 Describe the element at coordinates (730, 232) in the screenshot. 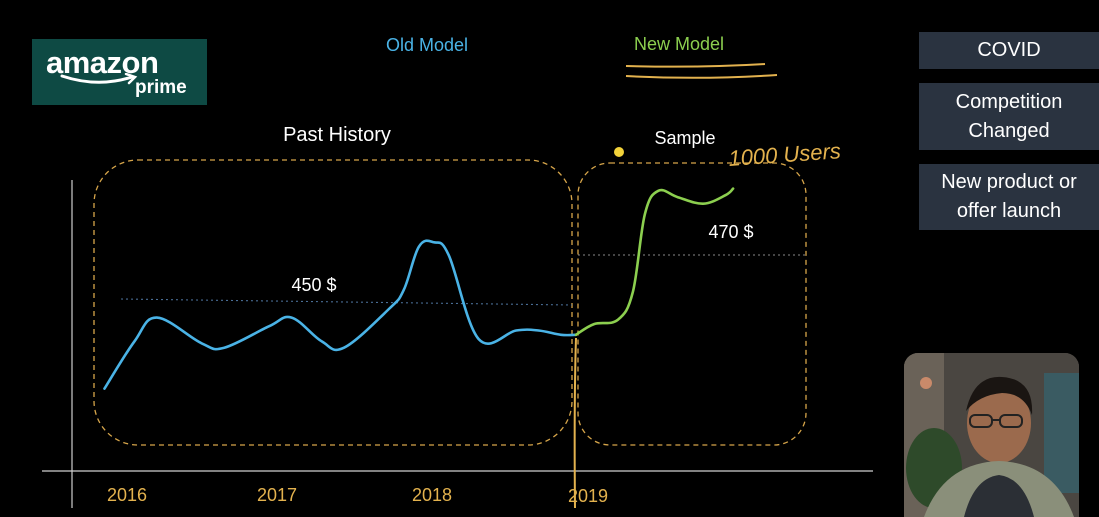

I see `sample-level-label: 470 $` at that location.